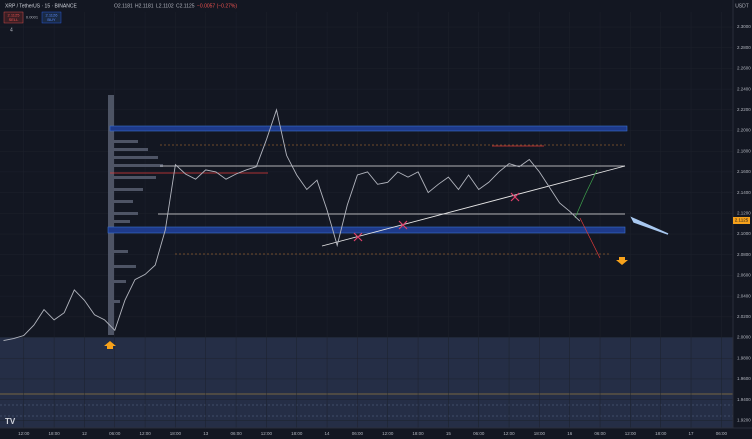 This screenshot has height=439, width=752. Describe the element at coordinates (744, 254) in the screenshot. I see `y-tick-label: 2.0800` at that location.